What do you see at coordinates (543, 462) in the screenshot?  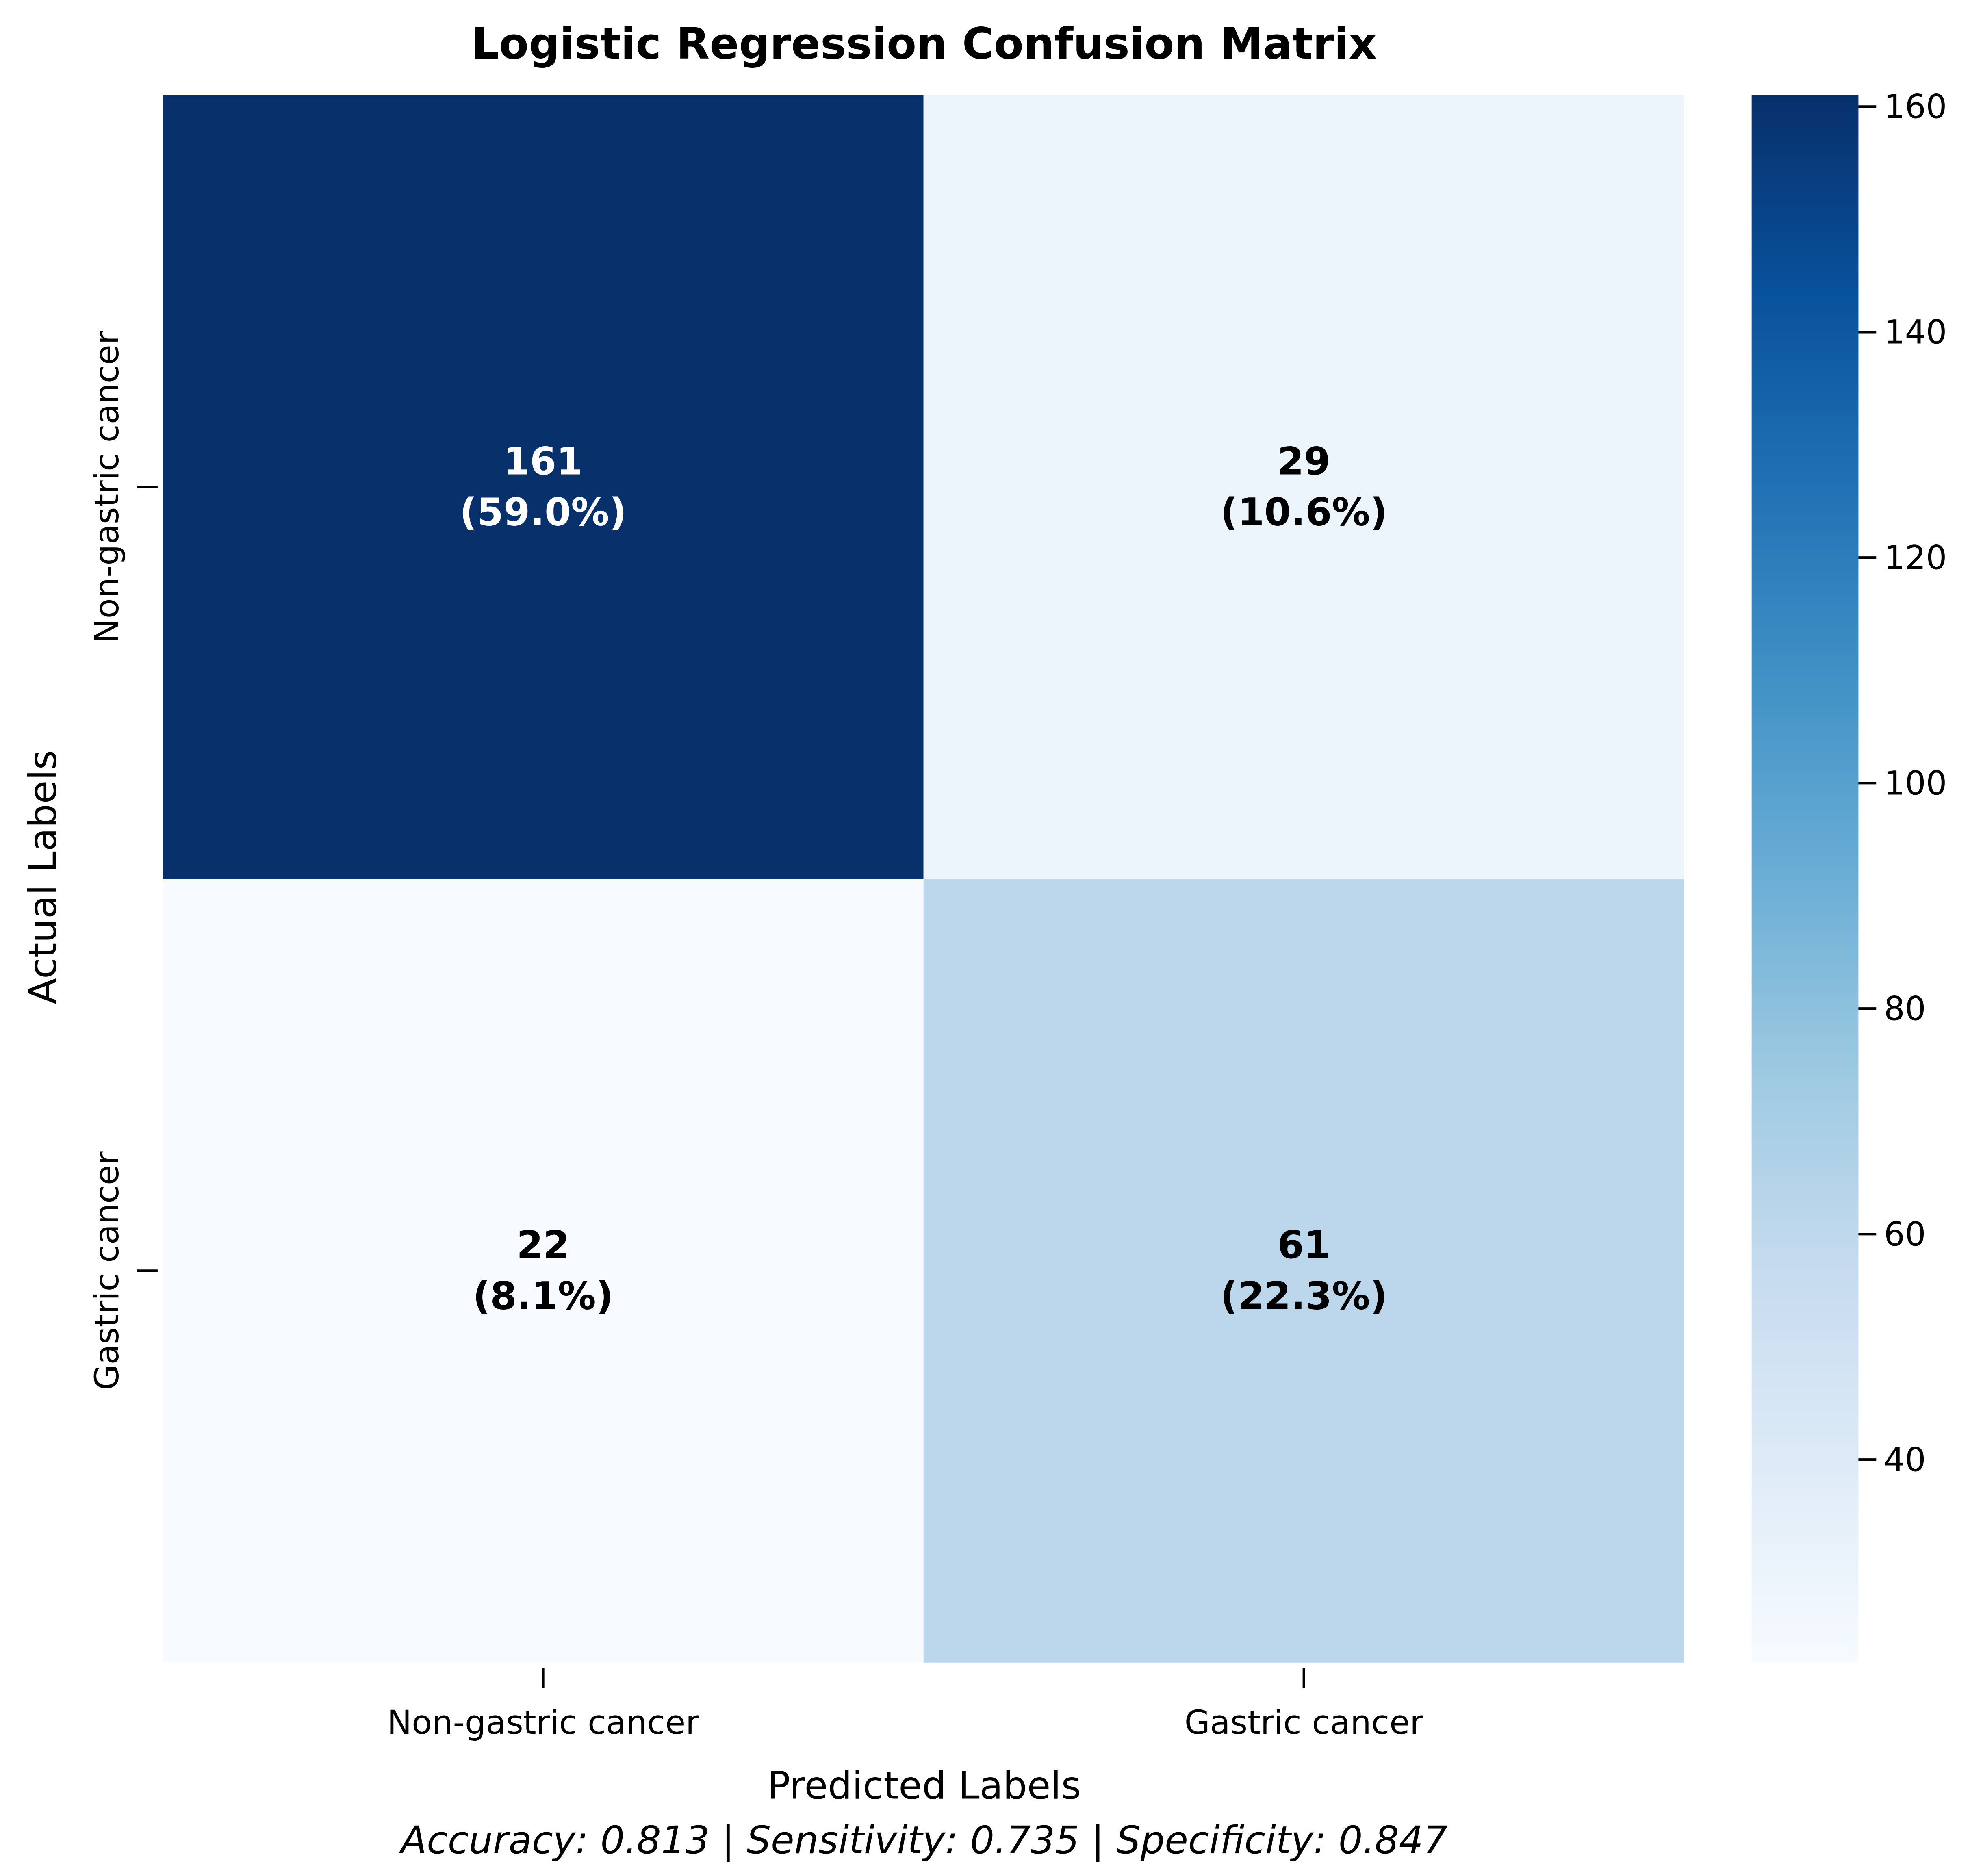 I see `cell-count-label: 161` at bounding box center [543, 462].